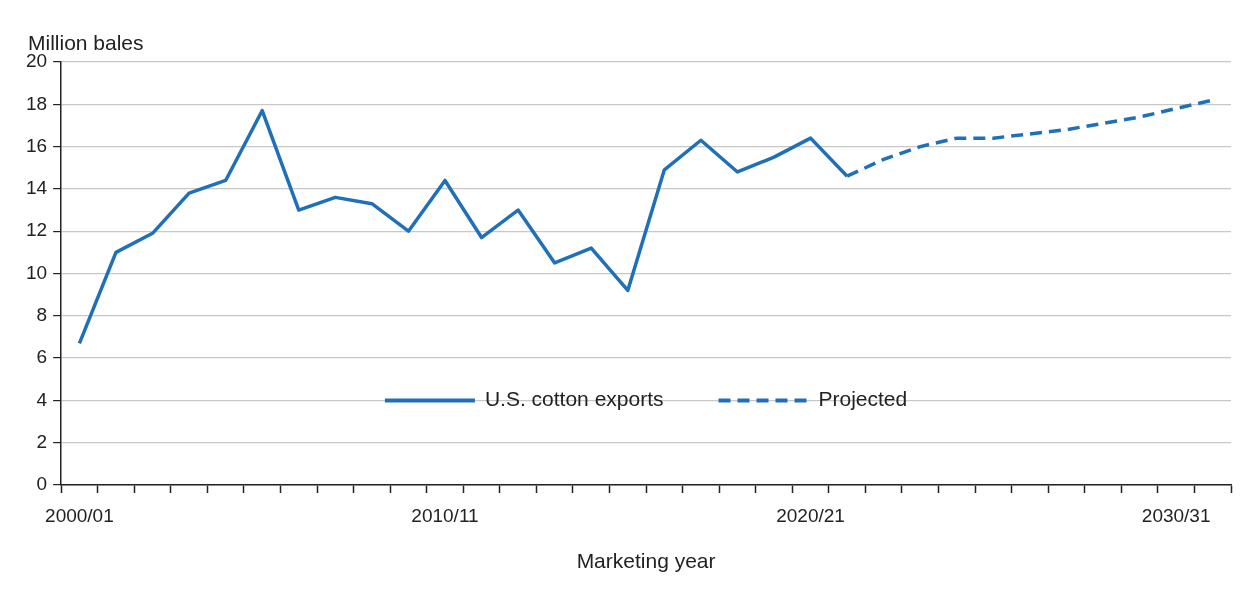 The height and width of the screenshot is (593, 1251). What do you see at coordinates (646, 561) in the screenshot?
I see `x-axis-title: Marketing year` at bounding box center [646, 561].